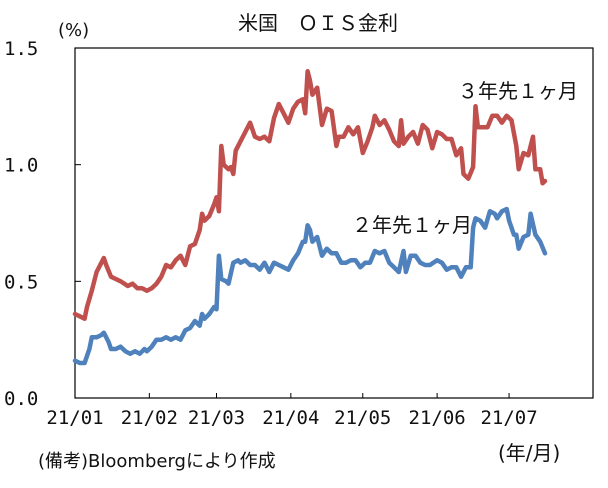 The width and height of the screenshot is (608, 488). What do you see at coordinates (362, 418) in the screenshot?
I see `x-tick-label: 21/05` at bounding box center [362, 418].